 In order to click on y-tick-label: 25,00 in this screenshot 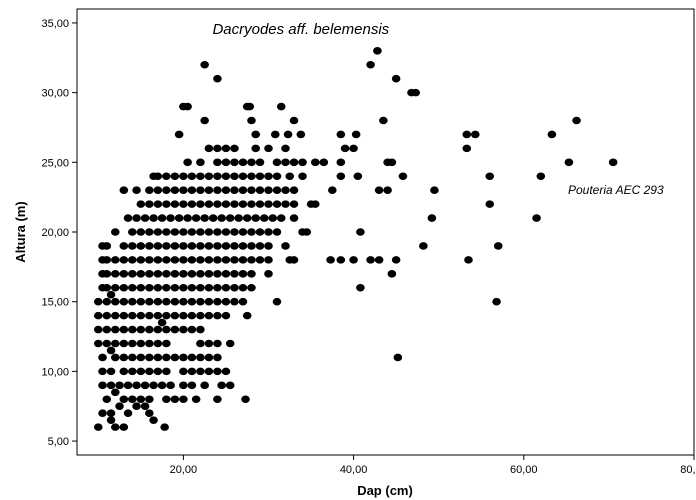, I will do `click(55, 163)`.